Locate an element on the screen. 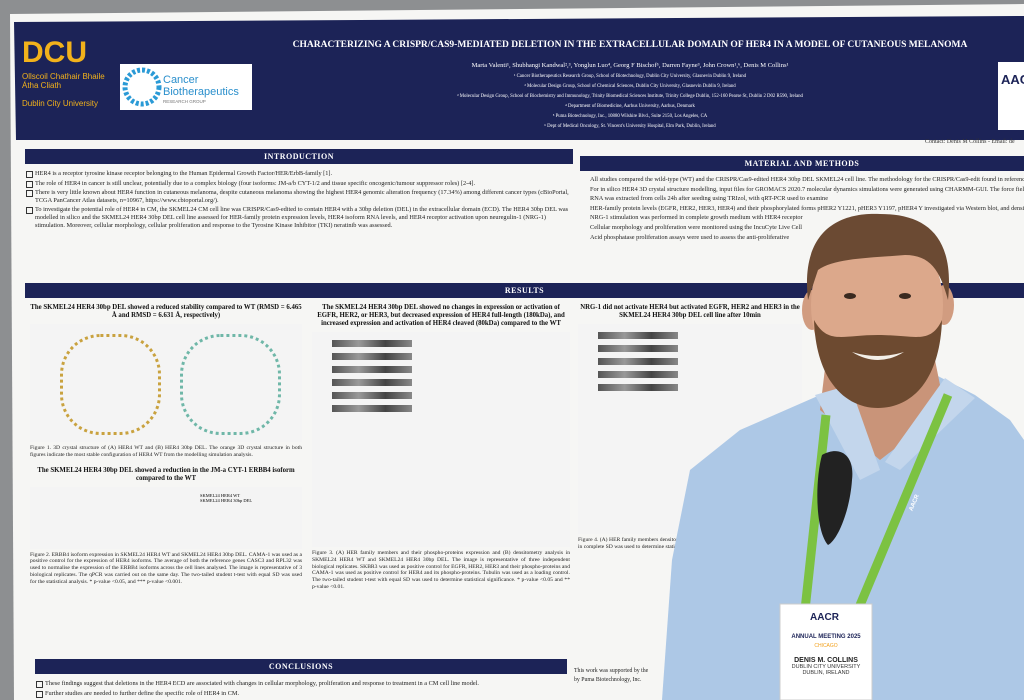  logo: DCU is located at coordinates (54, 52).